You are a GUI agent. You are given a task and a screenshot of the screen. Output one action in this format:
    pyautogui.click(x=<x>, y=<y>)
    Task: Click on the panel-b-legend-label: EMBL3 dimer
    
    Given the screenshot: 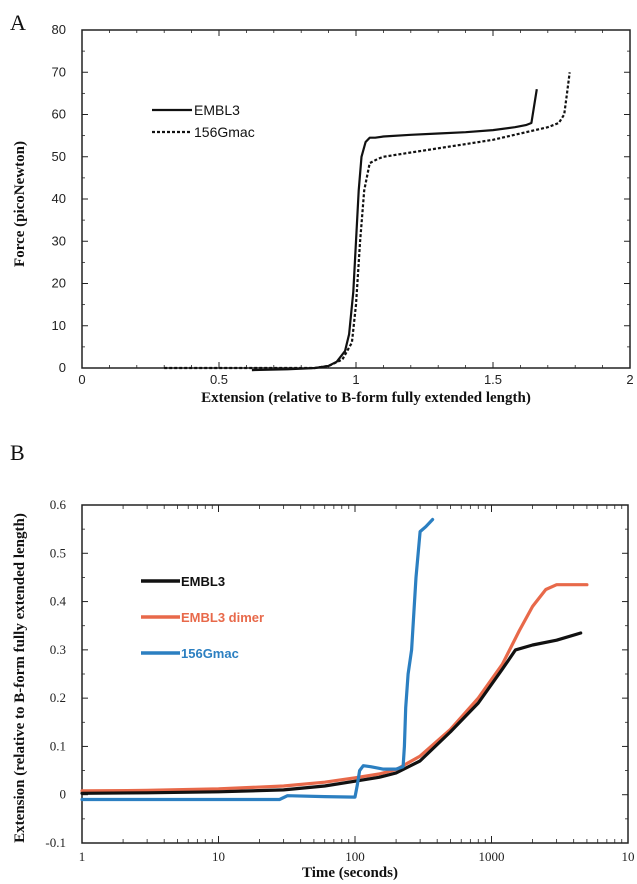 What is the action you would take?
    pyautogui.click(x=222, y=617)
    